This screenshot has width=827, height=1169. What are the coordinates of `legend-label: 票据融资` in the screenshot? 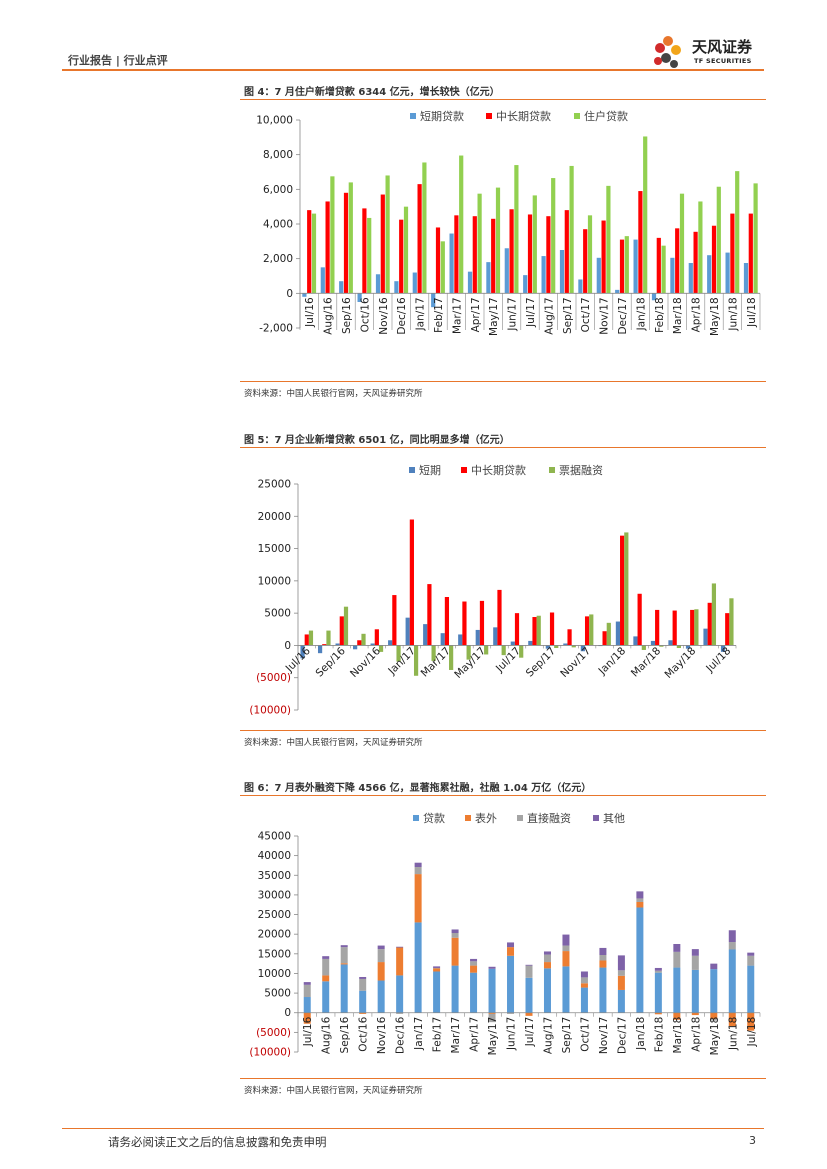 It's located at (581, 470).